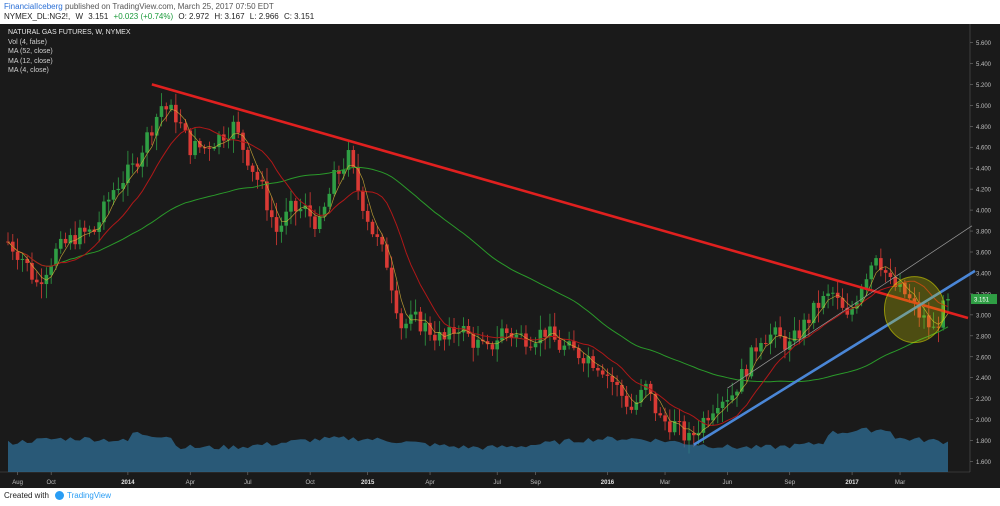  I want to click on y-tick-label: 5.200, so click(984, 86).